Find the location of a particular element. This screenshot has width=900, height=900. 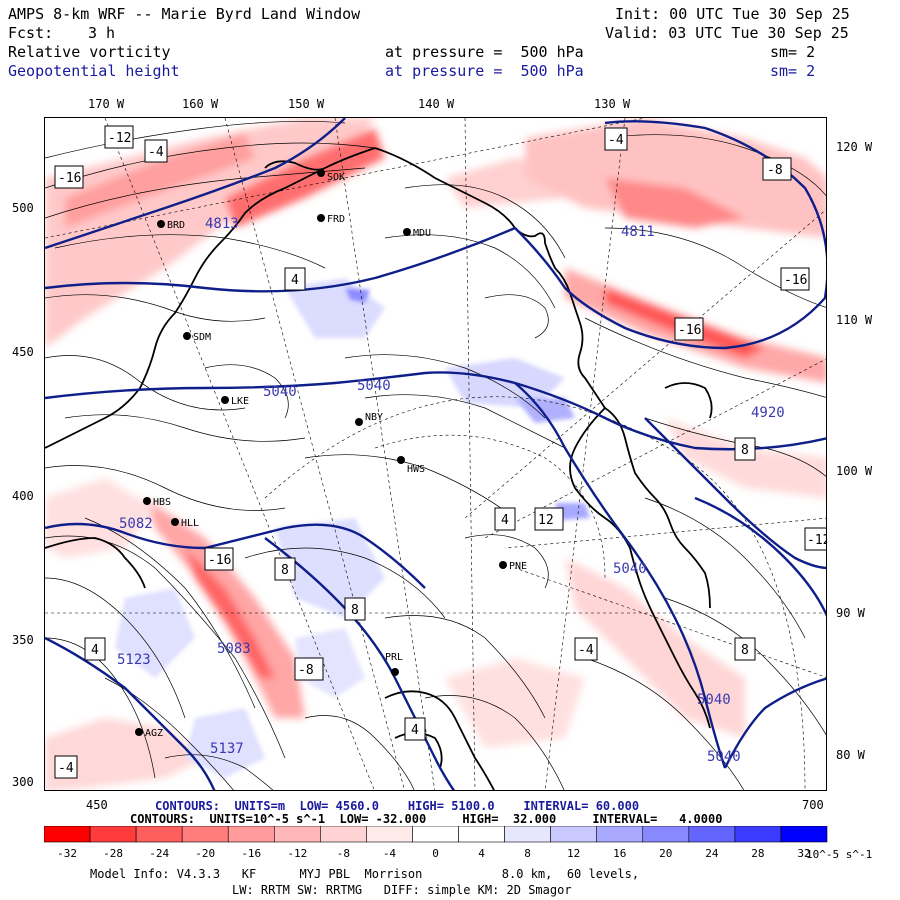

colorbar-label: 32 is located at coordinates (803, 853).